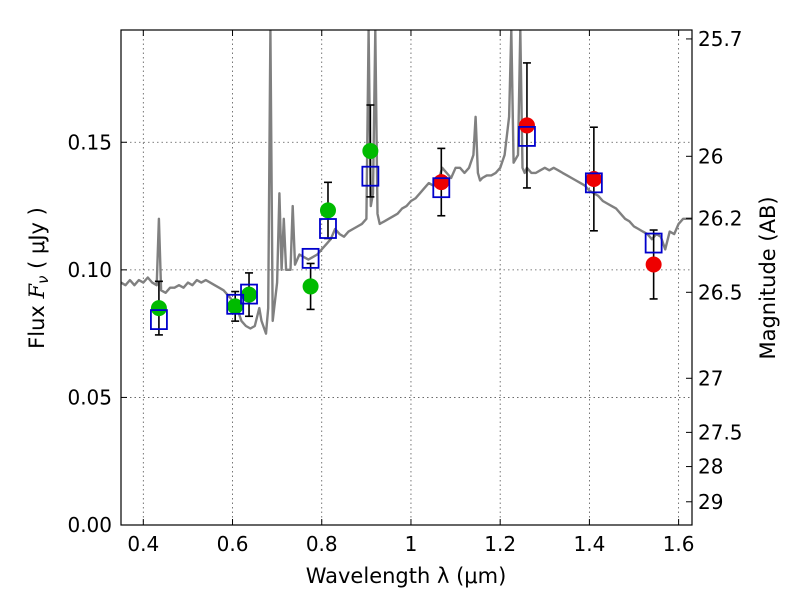  I want to click on y-tick-labels: 0.00 0.05 0.10 0.15, so click(89, 333).